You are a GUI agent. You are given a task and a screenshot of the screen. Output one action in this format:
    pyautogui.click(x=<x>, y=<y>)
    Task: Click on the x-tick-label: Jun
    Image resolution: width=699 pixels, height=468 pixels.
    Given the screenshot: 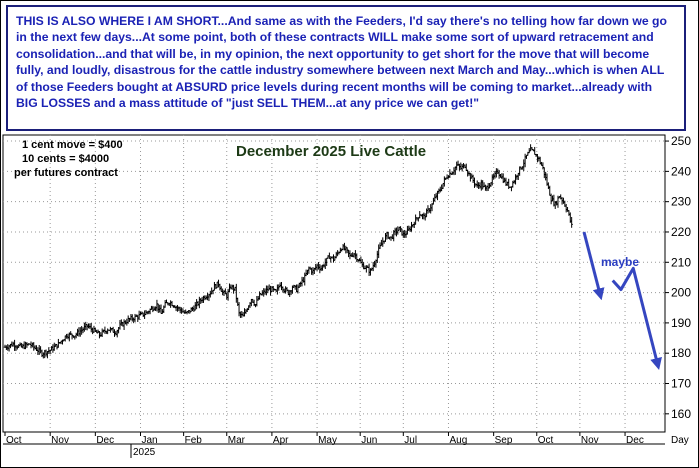 What is the action you would take?
    pyautogui.click(x=369, y=440)
    